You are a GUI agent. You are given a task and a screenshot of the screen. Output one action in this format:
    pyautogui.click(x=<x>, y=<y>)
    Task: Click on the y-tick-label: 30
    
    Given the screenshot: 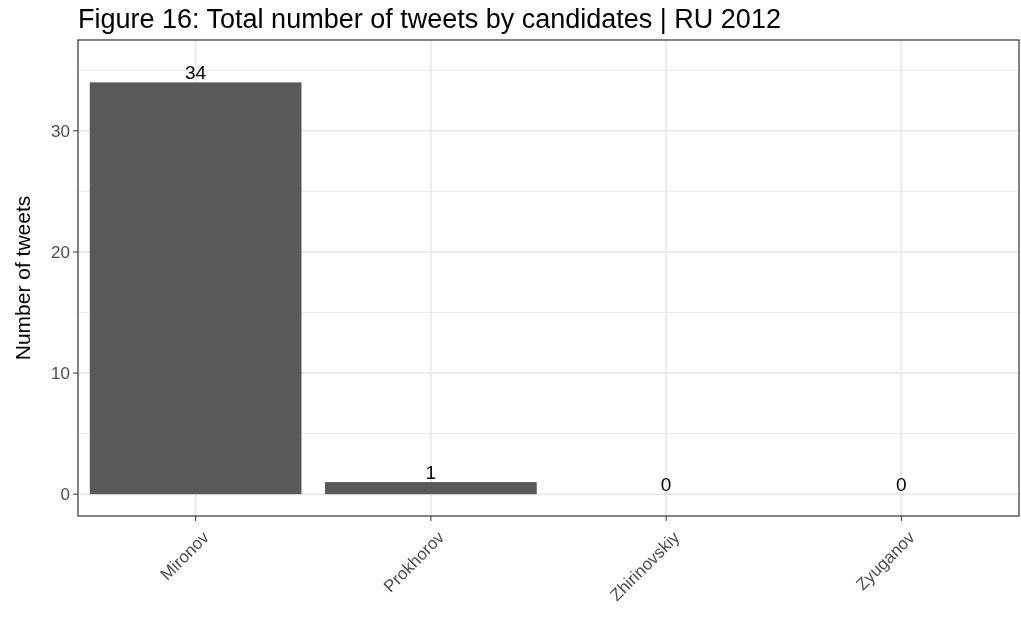 What is the action you would take?
    pyautogui.click(x=60, y=131)
    